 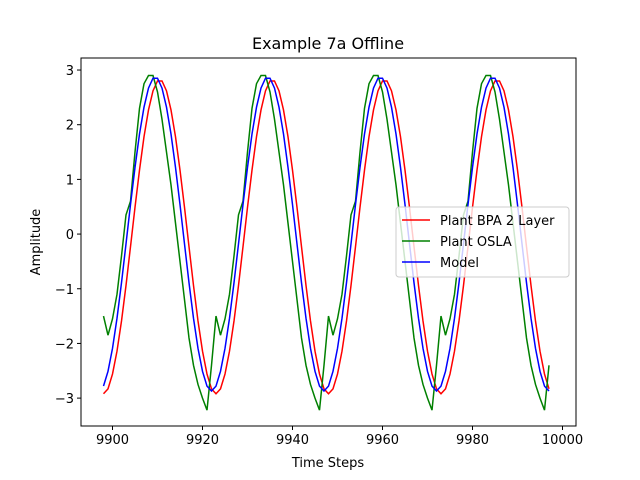 I want to click on y-tick-label: 2, so click(x=70, y=126).